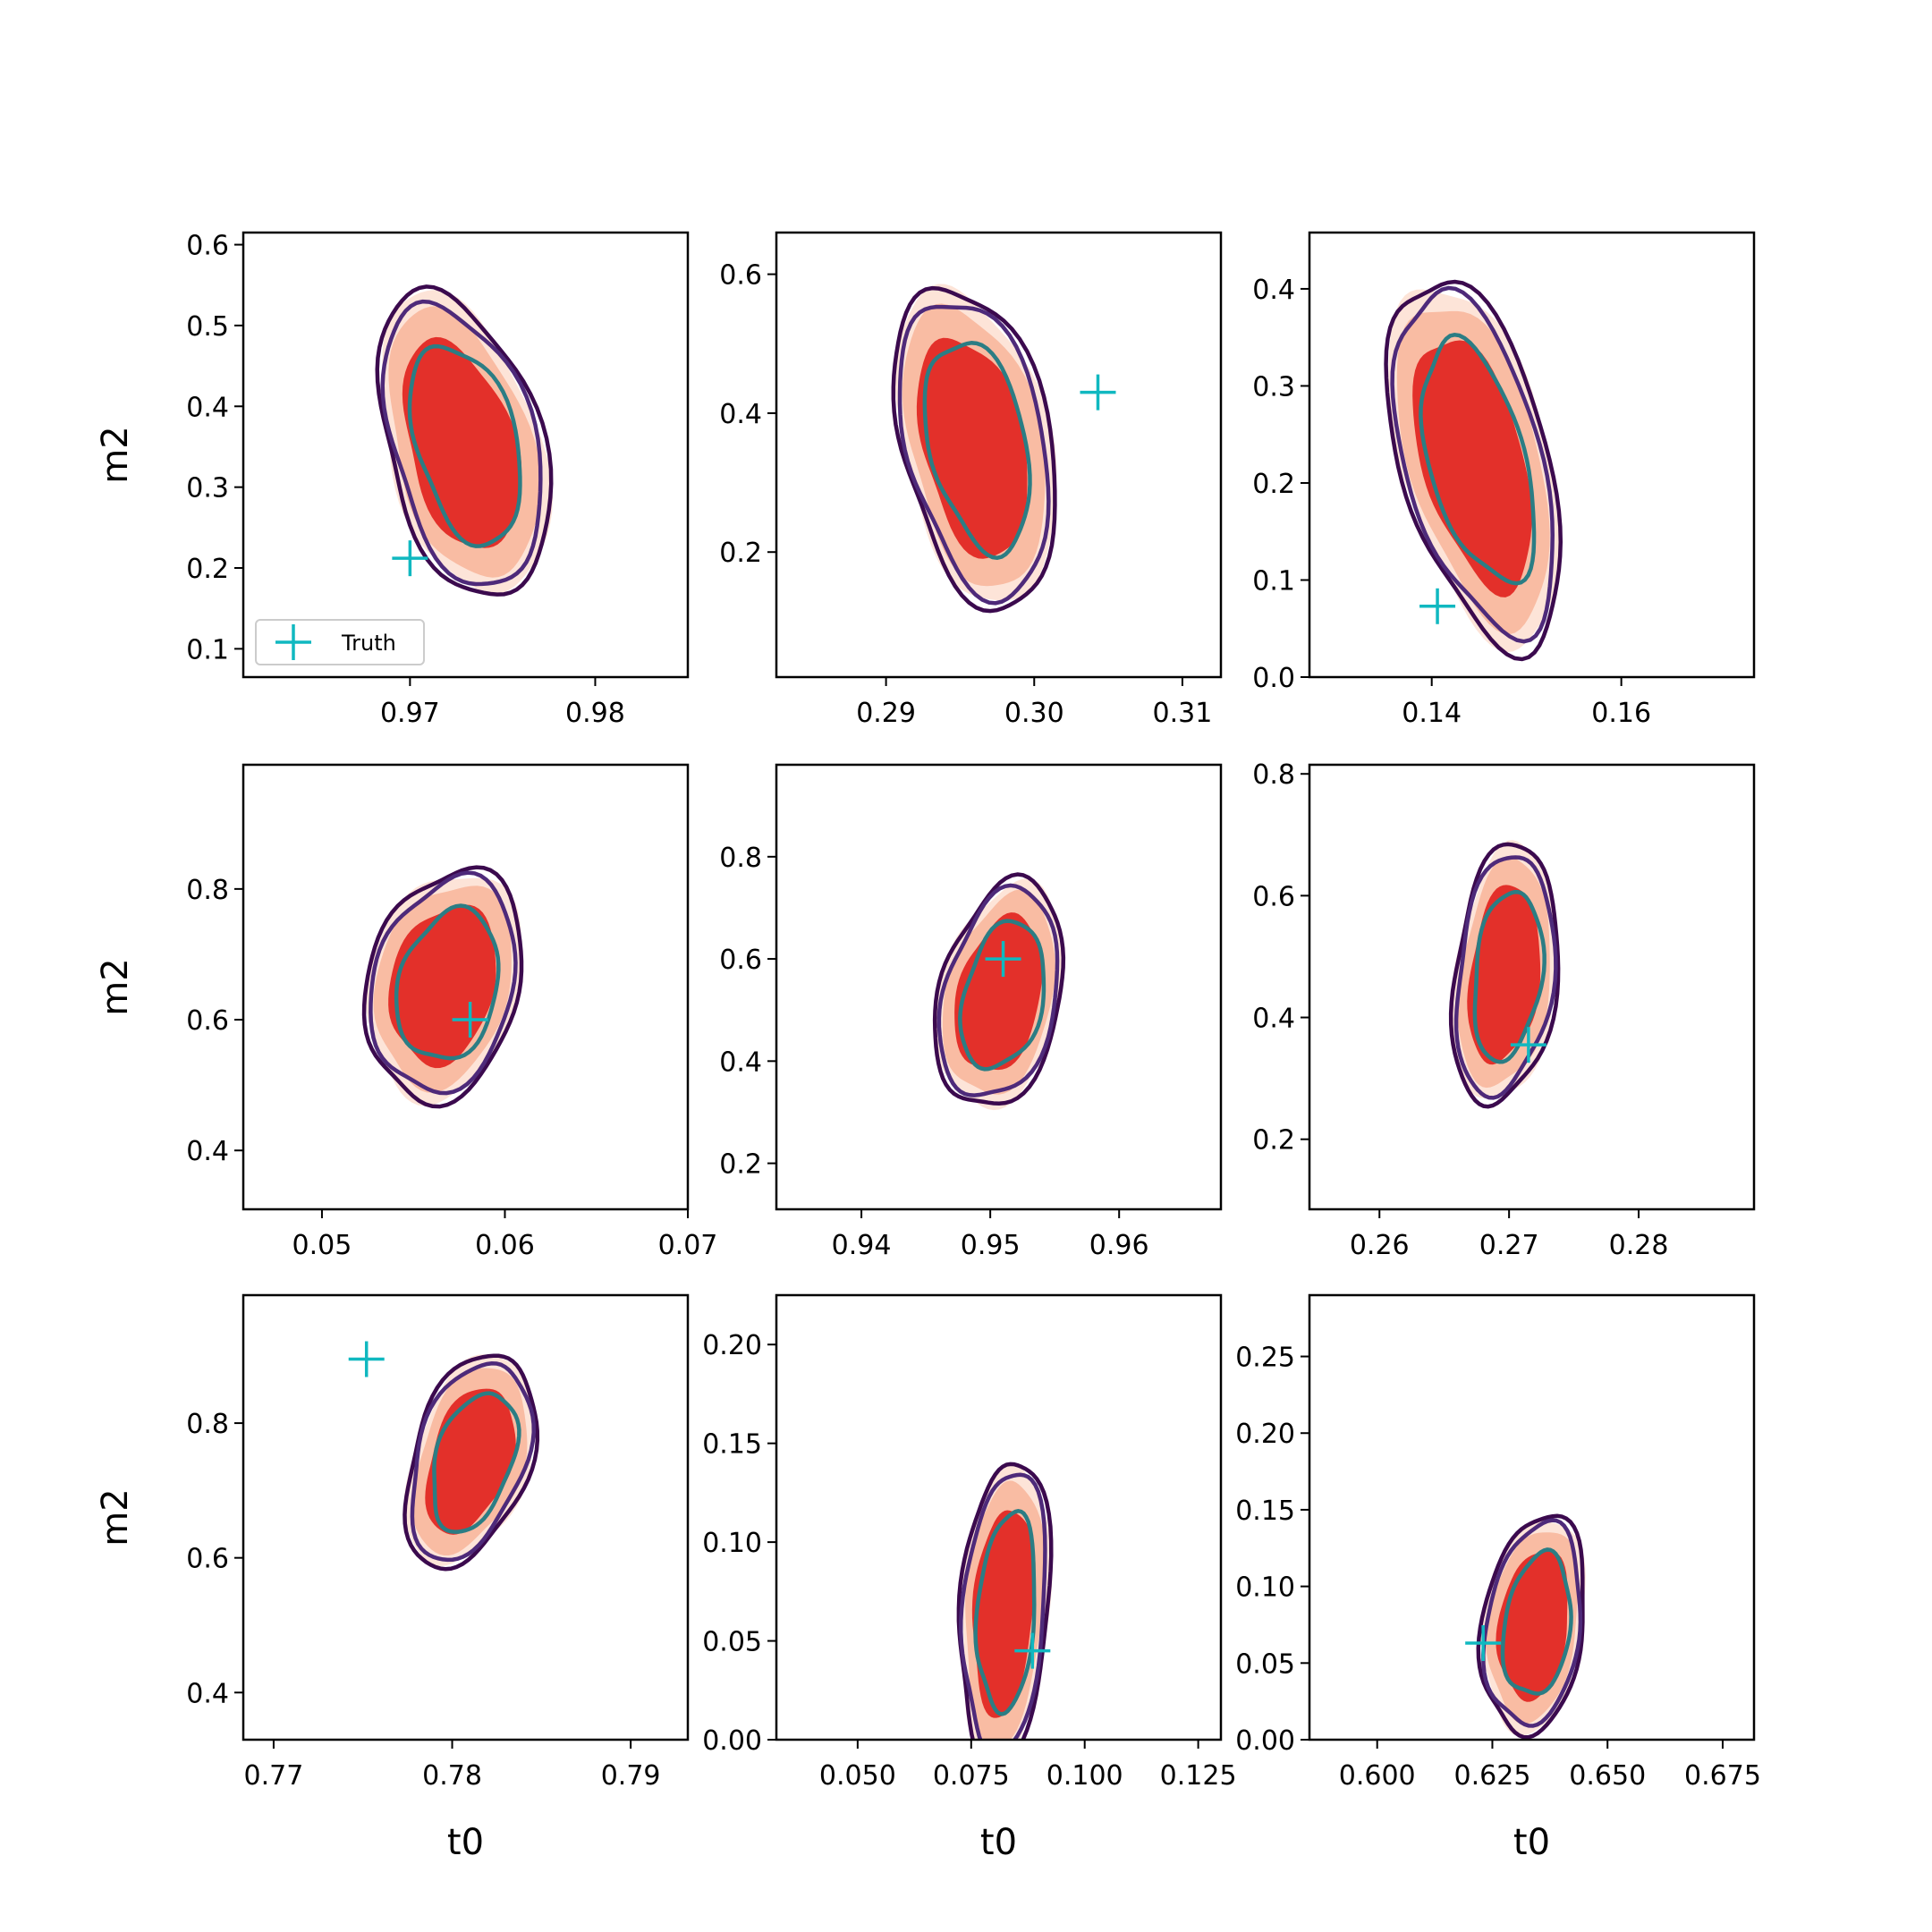  Describe the element at coordinates (452, 1776) in the screenshot. I see `x-tick-label: 0.78` at that location.